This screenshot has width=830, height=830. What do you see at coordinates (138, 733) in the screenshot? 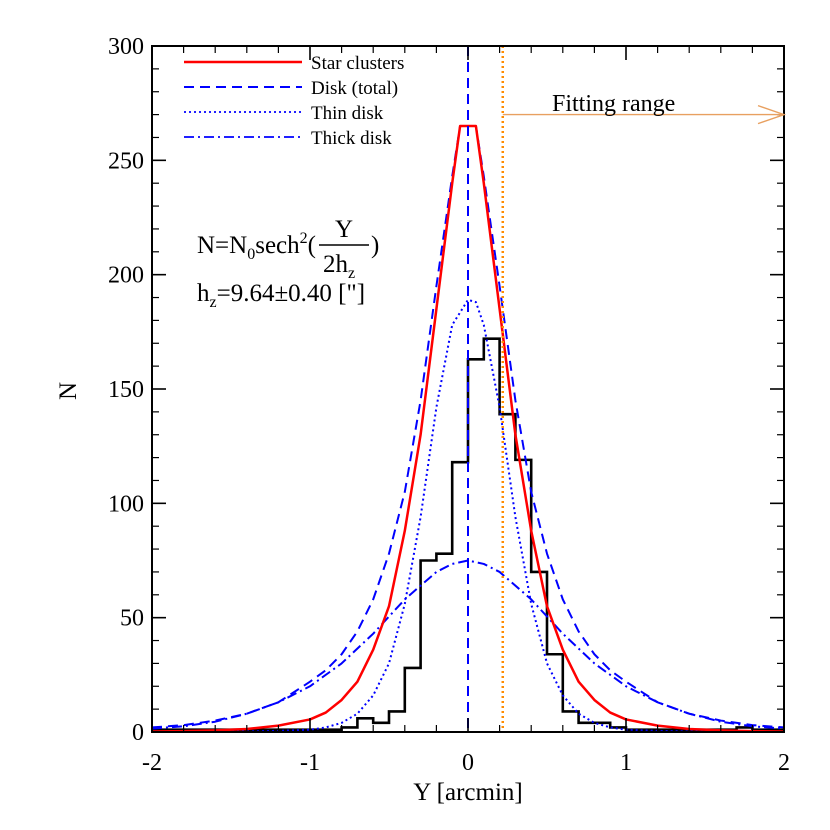
I see `y-tick-label: 0` at bounding box center [138, 733].